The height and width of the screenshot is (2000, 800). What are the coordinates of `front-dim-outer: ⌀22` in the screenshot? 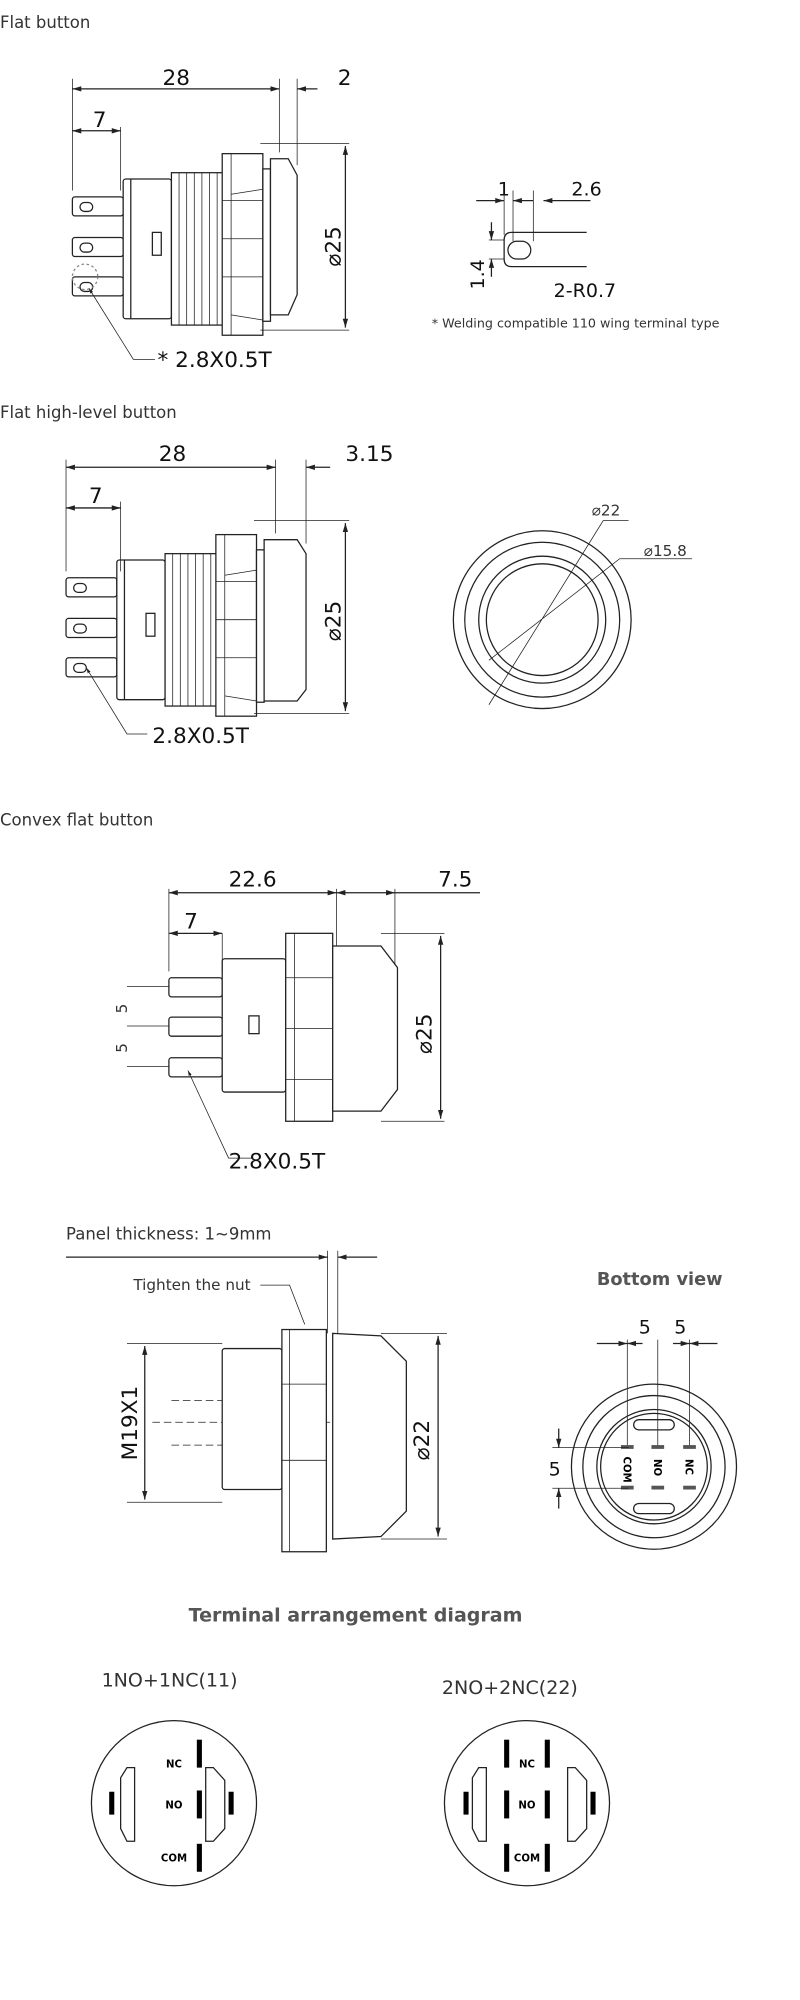 It's located at (606, 511).